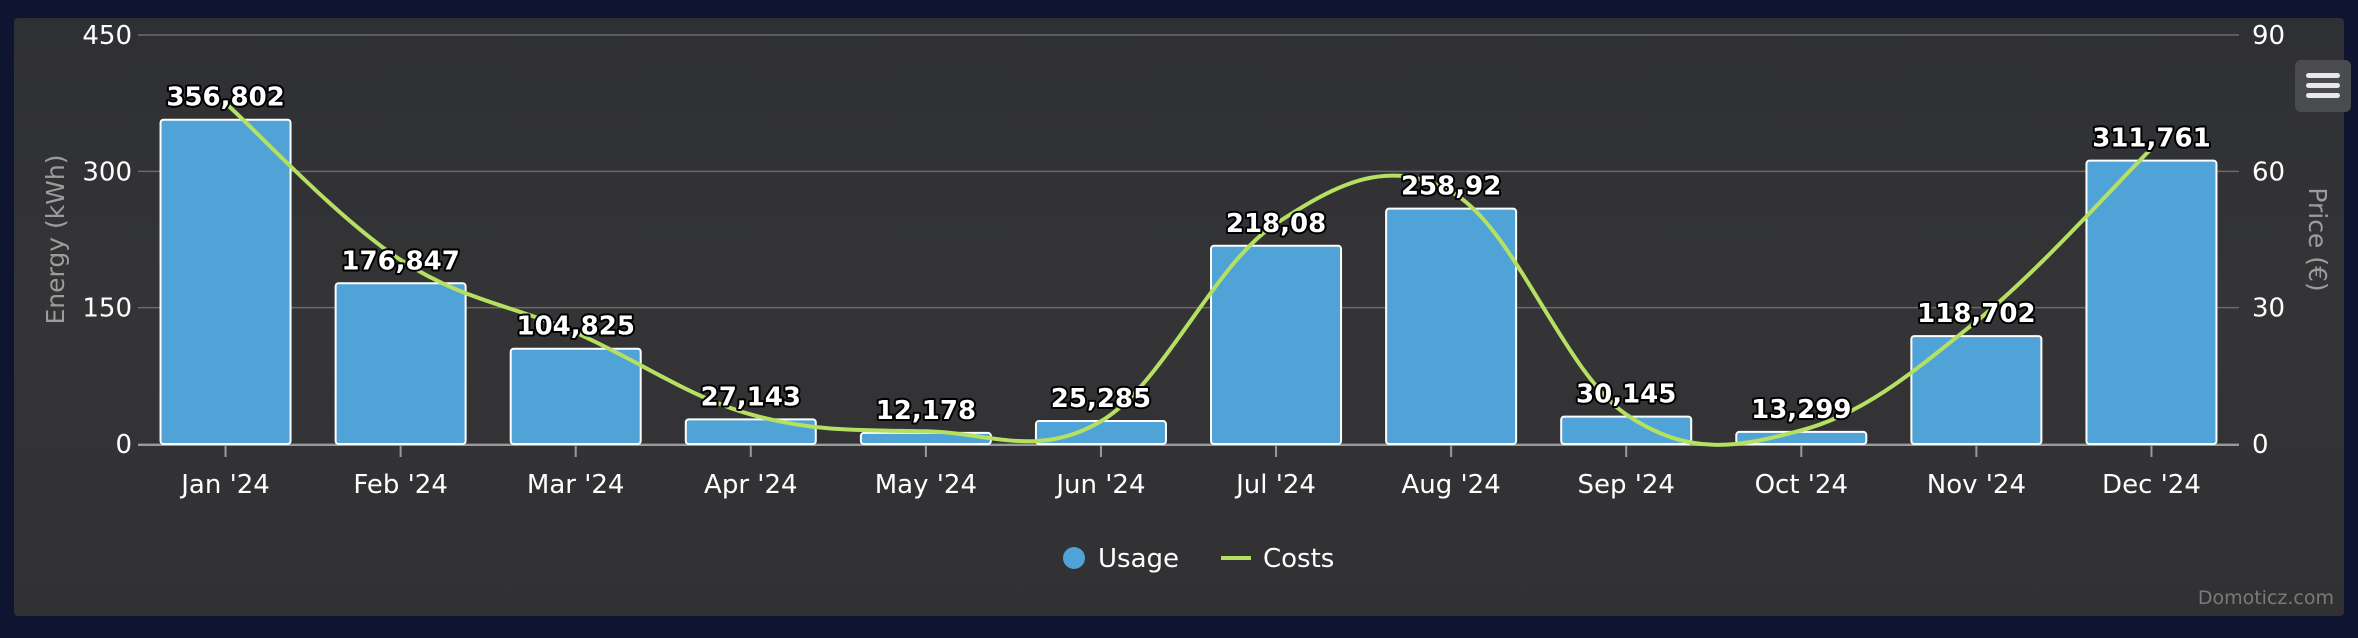 The width and height of the screenshot is (2358, 638). Describe the element at coordinates (107, 309) in the screenshot. I see `y-left-tick-label: 150` at that location.